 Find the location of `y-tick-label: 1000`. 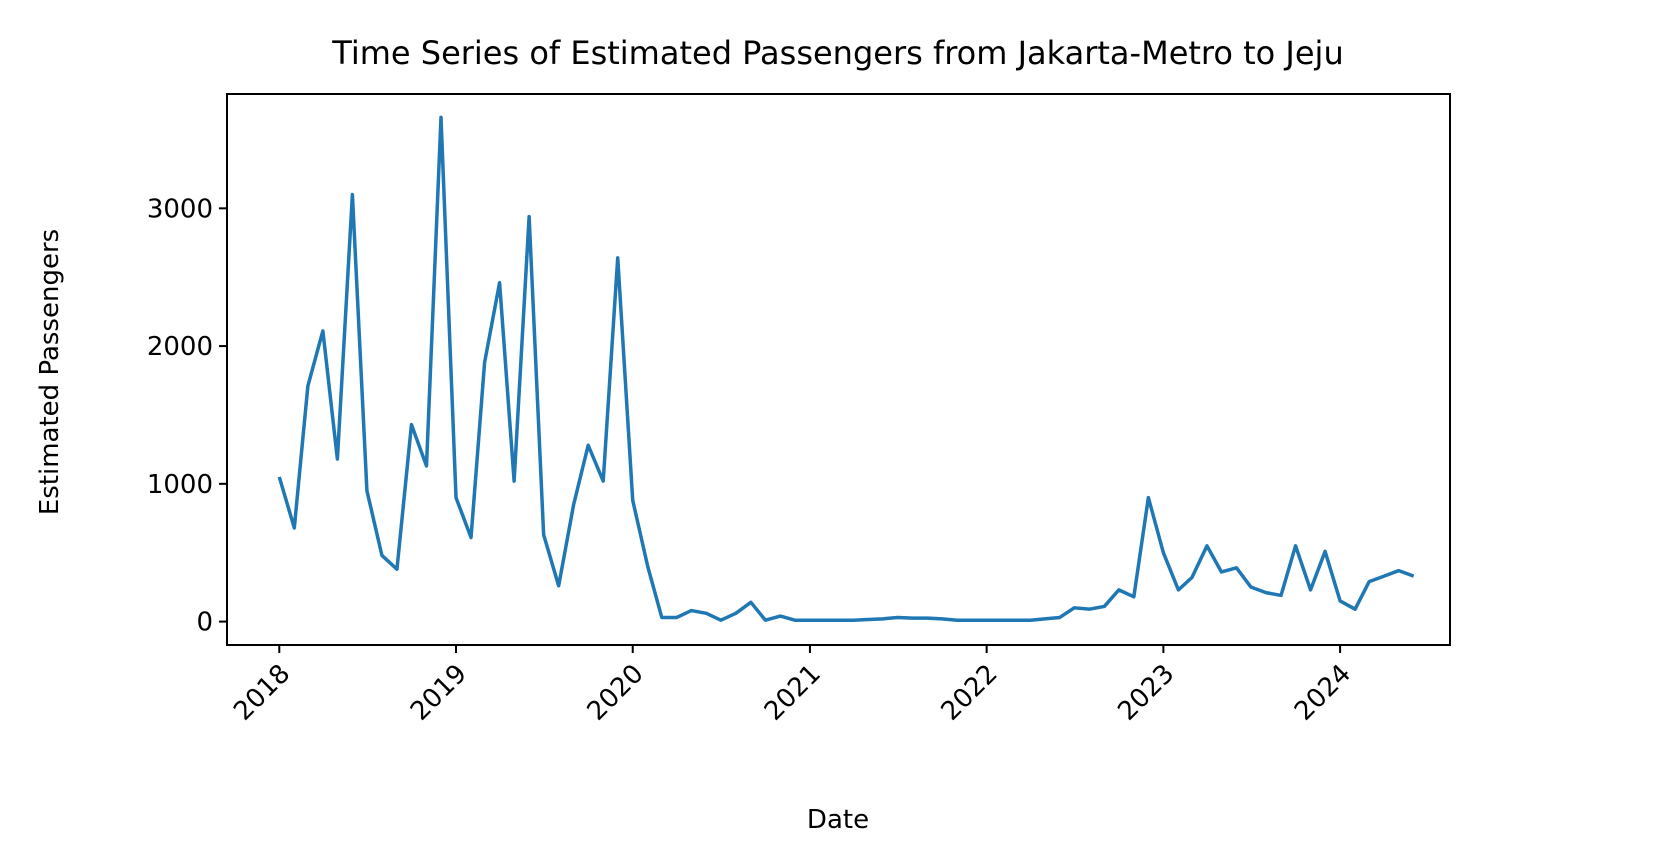

y-tick-label: 1000 is located at coordinates (180, 485).